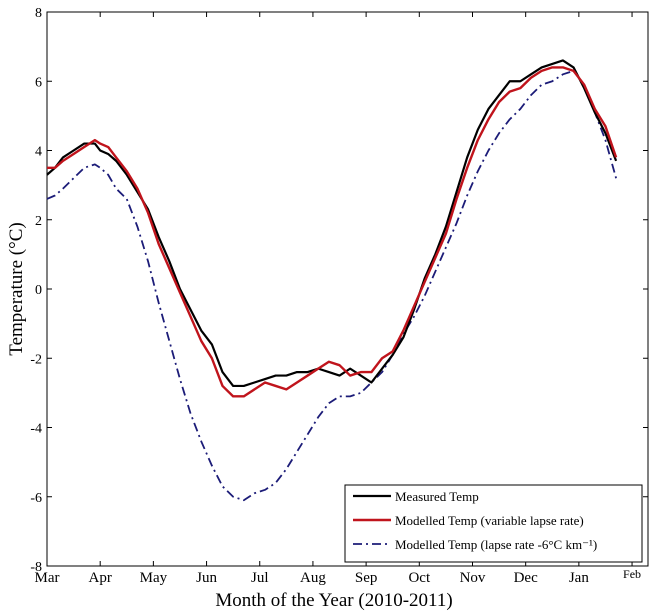 This screenshot has width=665, height=614. I want to click on y-tick-label: 4, so click(38, 152).